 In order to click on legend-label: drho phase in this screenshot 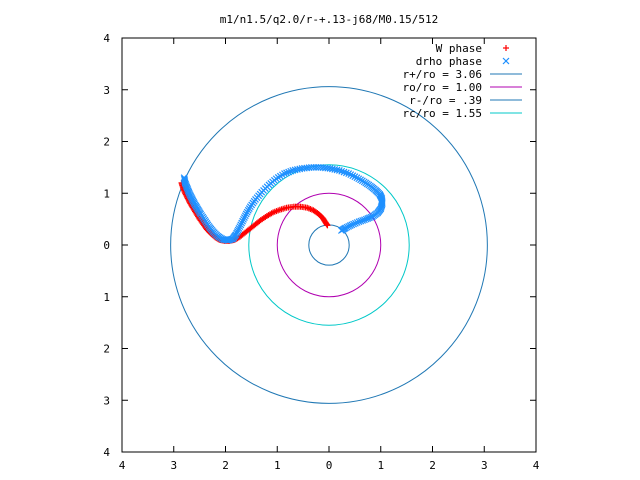, I will do `click(449, 61)`.